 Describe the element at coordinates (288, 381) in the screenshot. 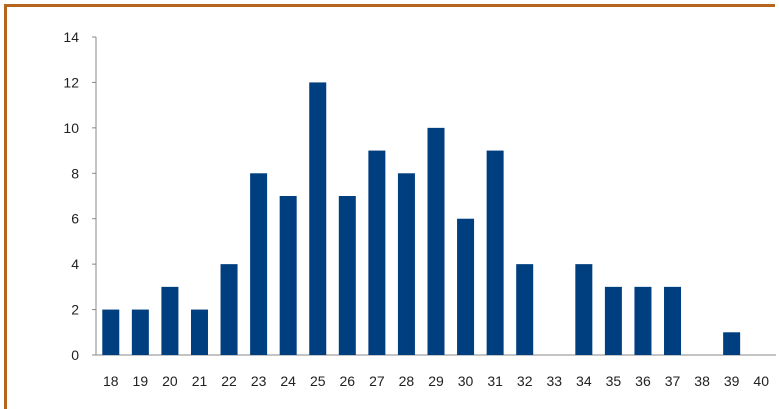

I see `x-tick-label: 24` at that location.